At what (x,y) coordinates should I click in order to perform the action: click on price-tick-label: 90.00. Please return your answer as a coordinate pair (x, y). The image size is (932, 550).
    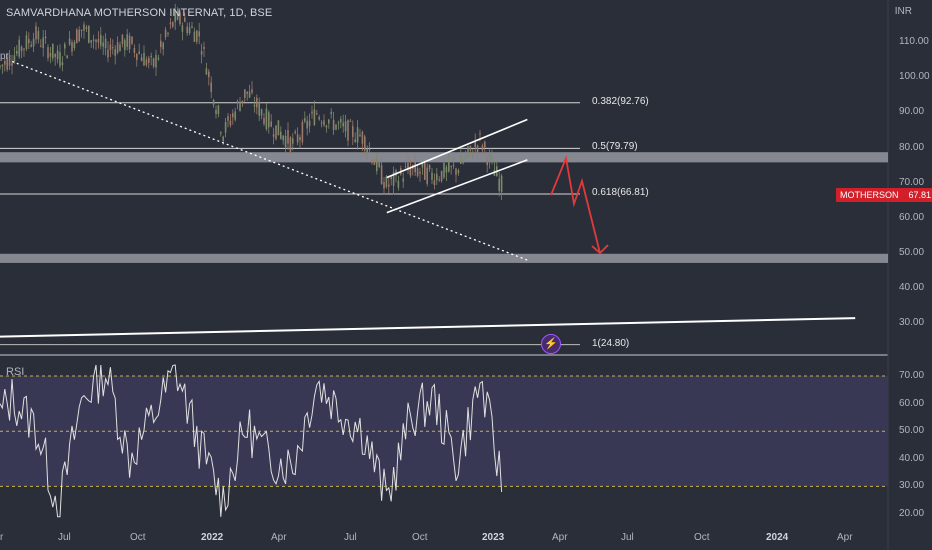
    Looking at the image, I should click on (912, 112).